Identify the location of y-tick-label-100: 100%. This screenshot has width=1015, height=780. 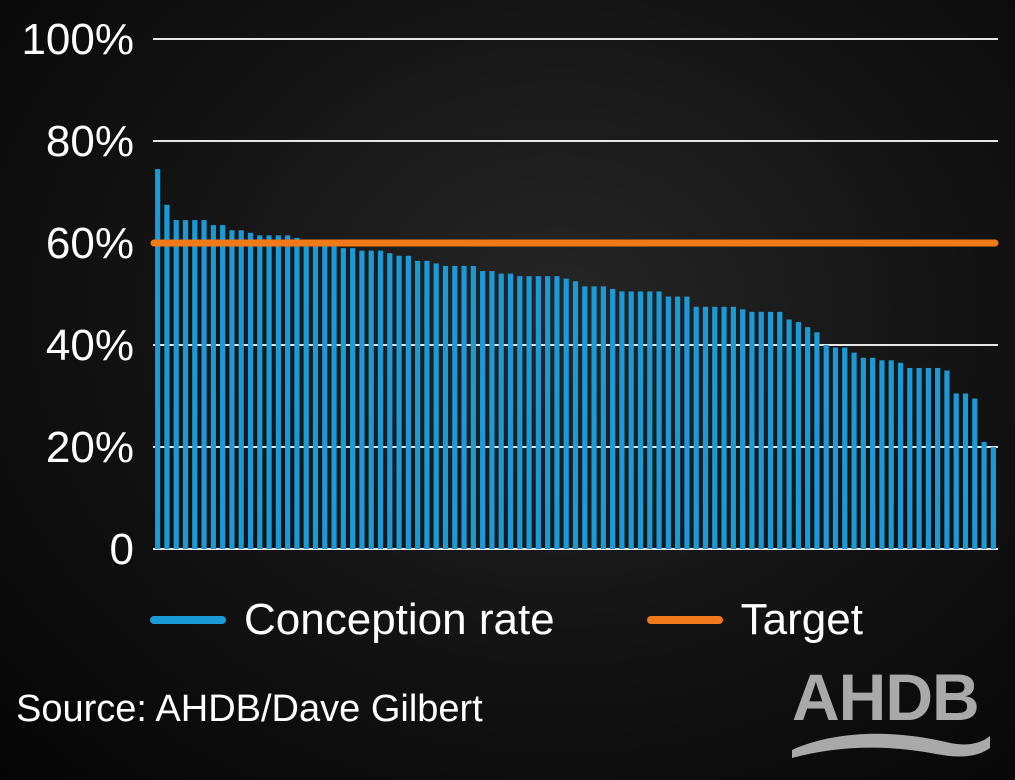
(77, 39).